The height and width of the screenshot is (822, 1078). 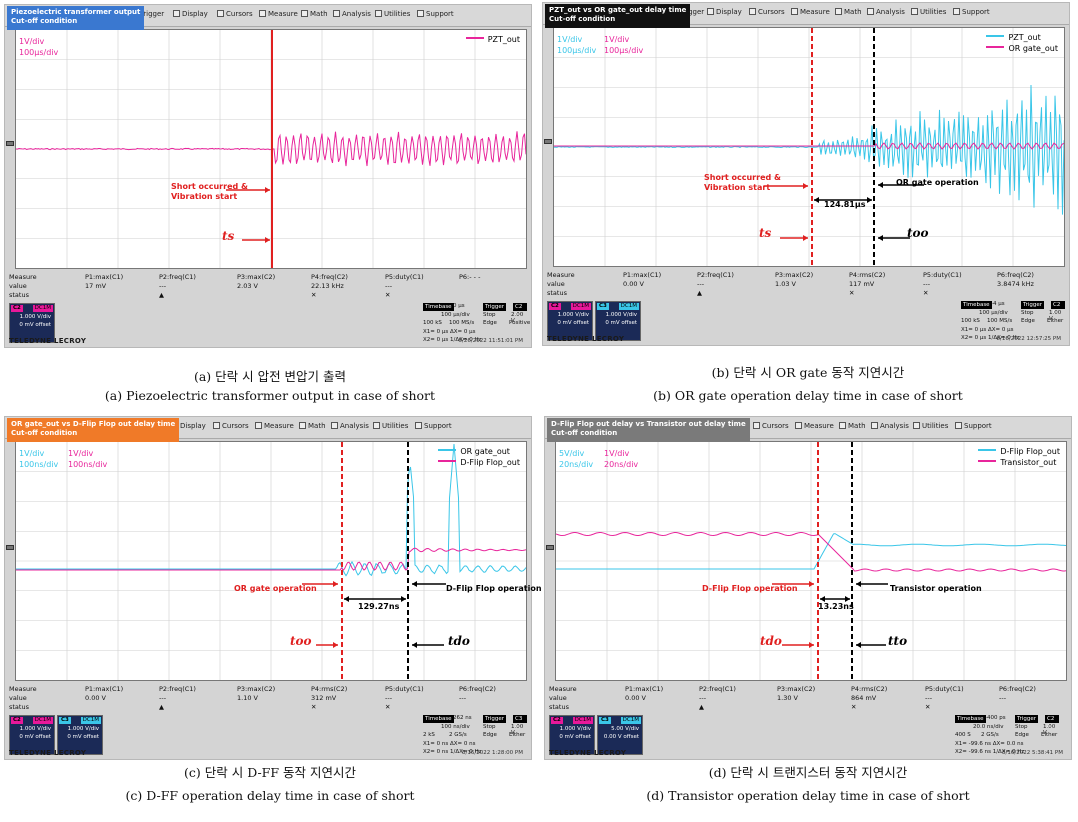 I want to click on measure-row-label: Measure, so click(x=561, y=275).